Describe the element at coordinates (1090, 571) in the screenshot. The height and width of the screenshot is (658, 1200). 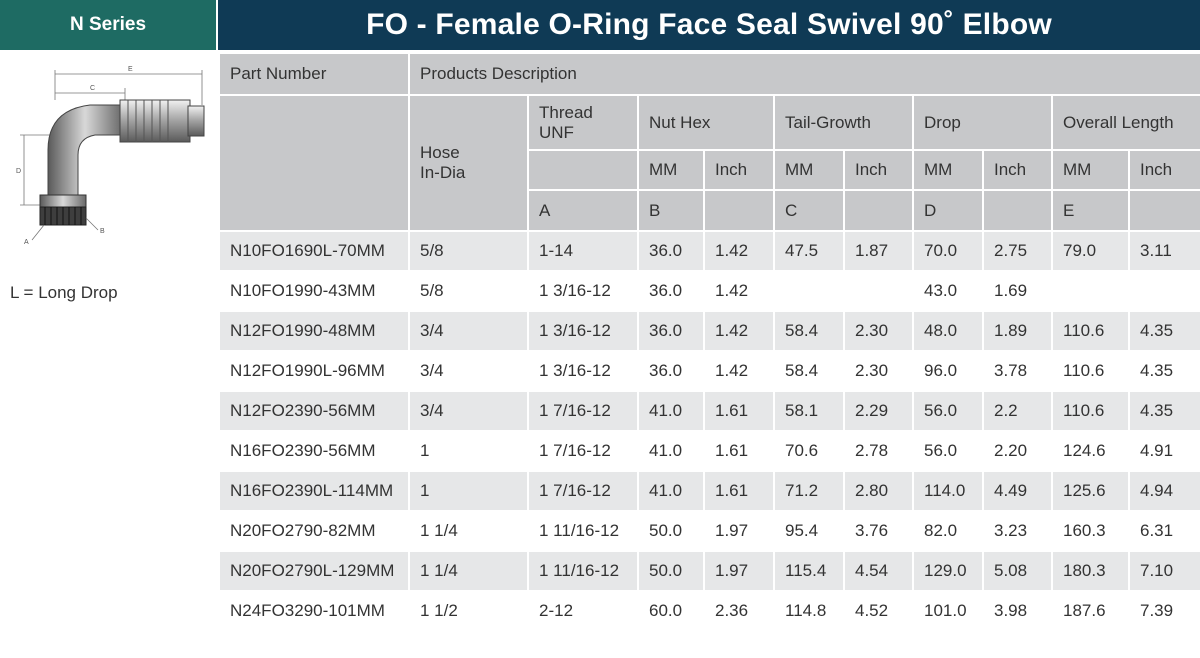
I see `cell-overall-length-mm: 180.3` at that location.